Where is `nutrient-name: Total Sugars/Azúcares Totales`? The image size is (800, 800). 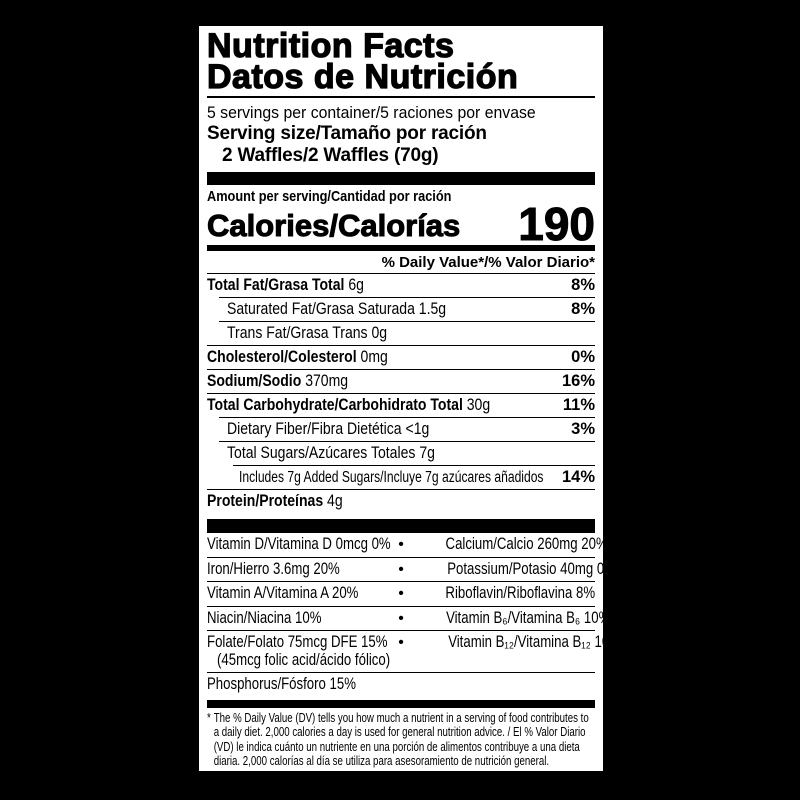
nutrient-name: Total Sugars/Azúcares Totales is located at coordinates (321, 453).